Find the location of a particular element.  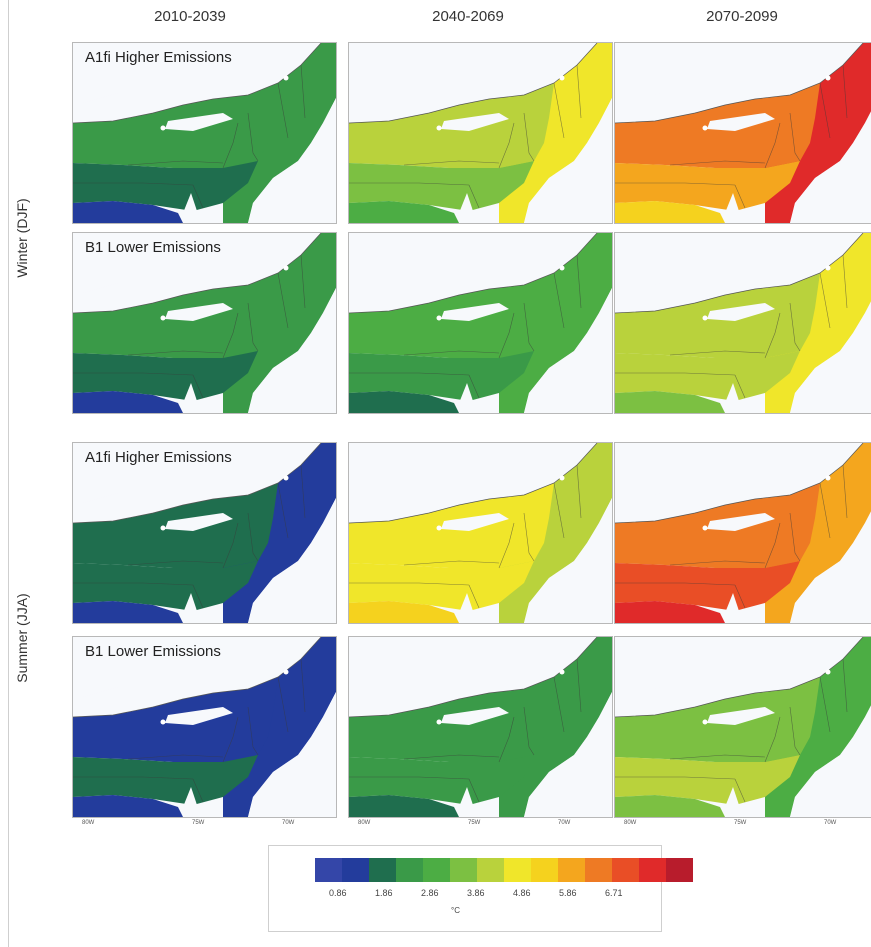

longitude-label: 80W is located at coordinates (630, 823).